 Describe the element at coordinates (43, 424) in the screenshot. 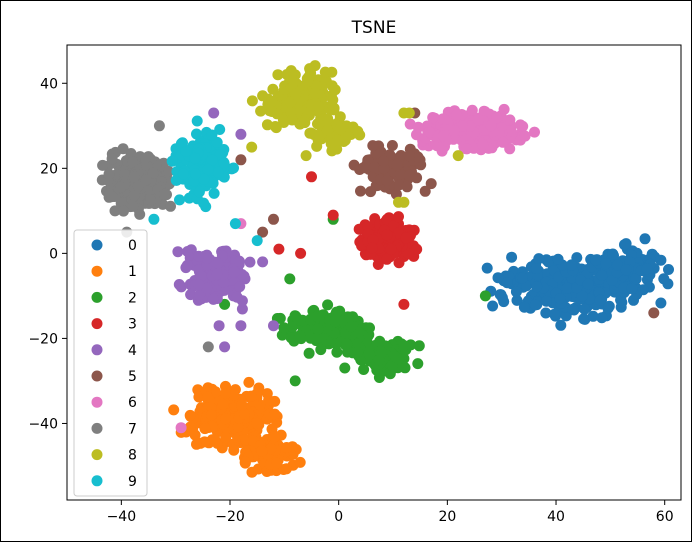

I see `y-tick-label: −40` at that location.